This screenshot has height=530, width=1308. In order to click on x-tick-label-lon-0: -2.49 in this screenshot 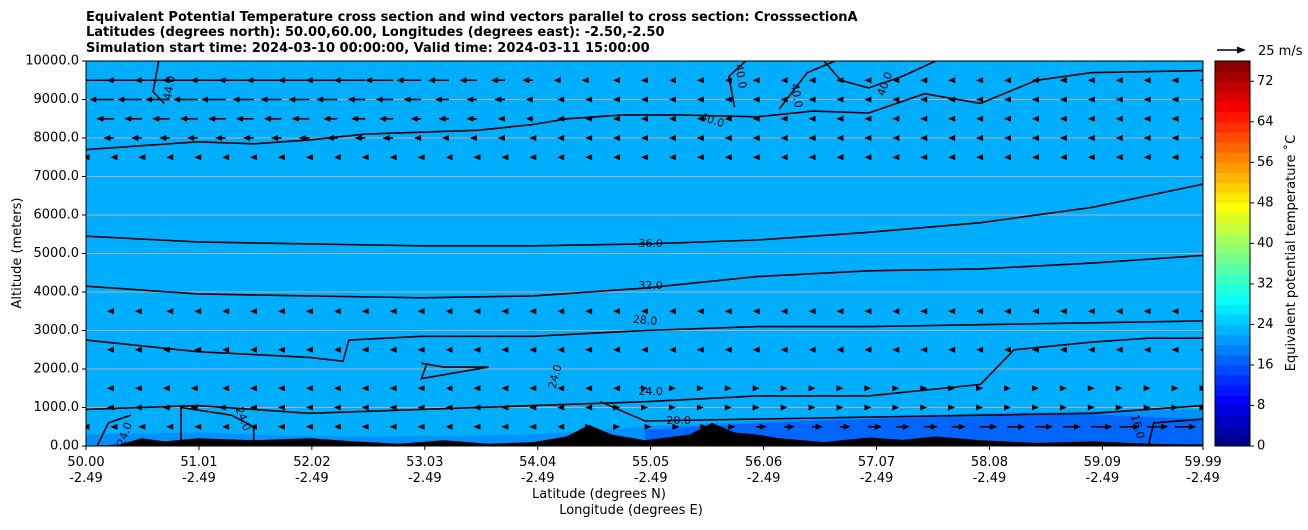, I will do `click(86, 478)`.